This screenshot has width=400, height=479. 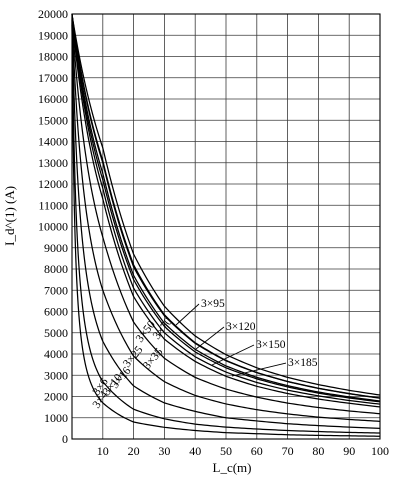 What do you see at coordinates (164, 451) in the screenshot?
I see `x-tick-label: 30` at bounding box center [164, 451].